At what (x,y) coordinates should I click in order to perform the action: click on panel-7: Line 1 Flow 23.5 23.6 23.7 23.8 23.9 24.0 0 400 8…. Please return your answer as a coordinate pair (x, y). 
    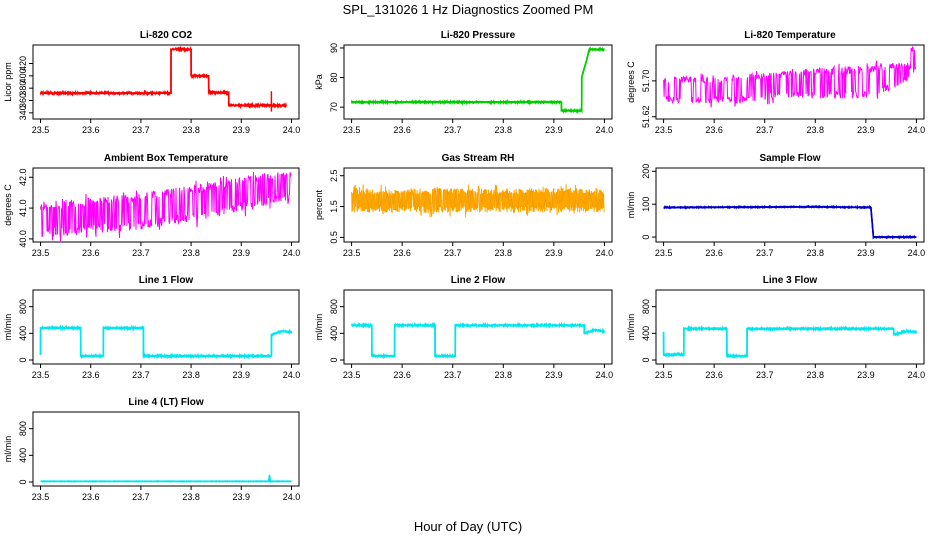
    Looking at the image, I should click on (151, 327).